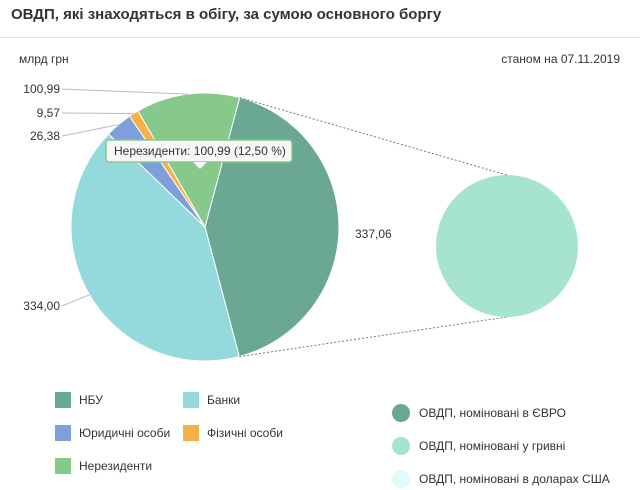 This screenshot has height=490, width=640. I want to click on legend-item-eur-bonds: ОВДП, номіновані в ЄВРО, so click(479, 413).